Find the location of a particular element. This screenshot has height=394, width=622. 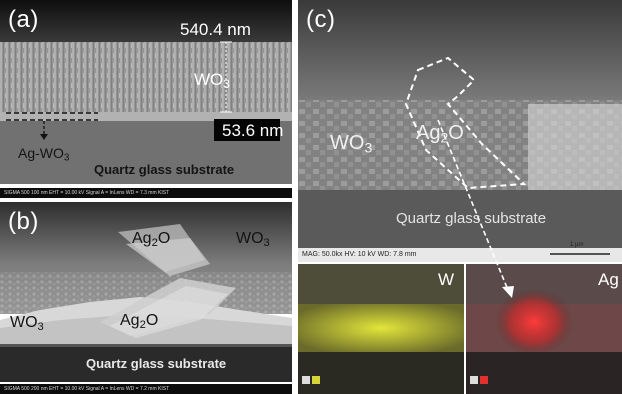

ag2o-label-c: Ag2O is located at coordinates (440, 134).